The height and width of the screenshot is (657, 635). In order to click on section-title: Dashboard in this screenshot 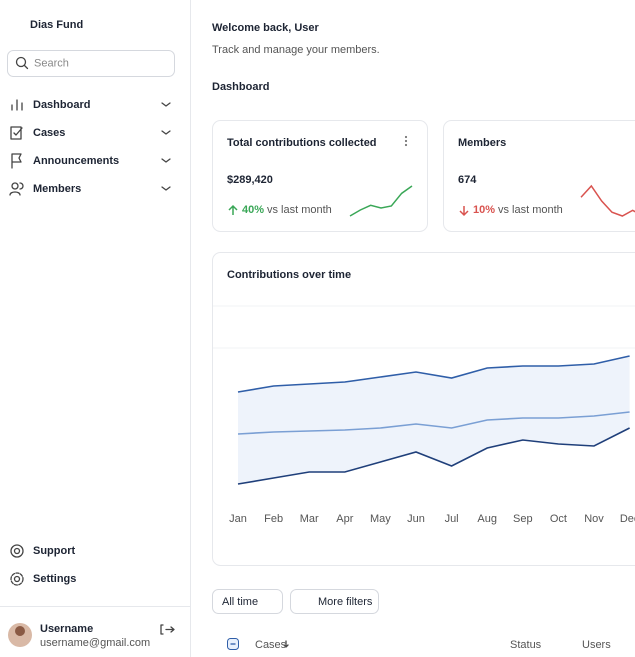, I will do `click(240, 87)`.